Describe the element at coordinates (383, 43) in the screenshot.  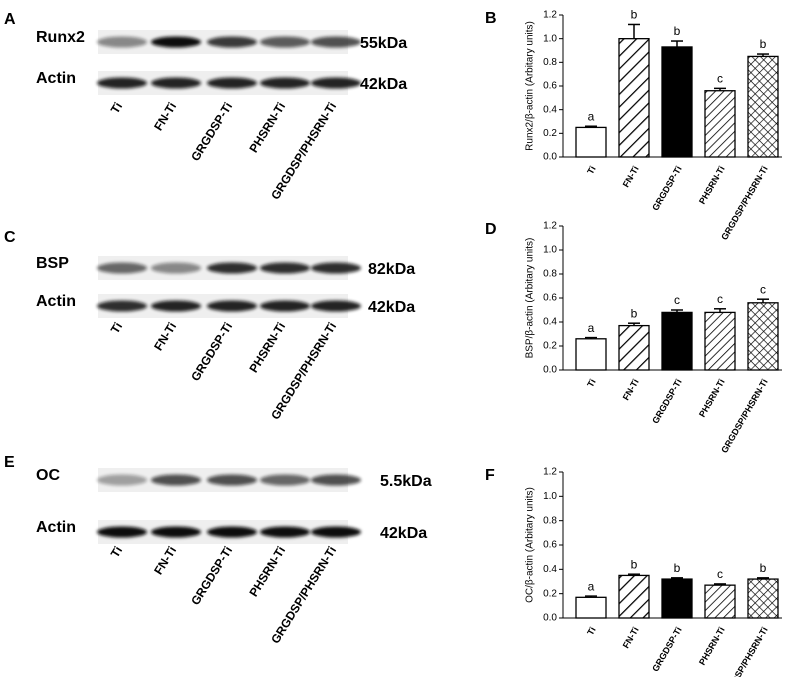
I see `size-label: 55kDa` at that location.